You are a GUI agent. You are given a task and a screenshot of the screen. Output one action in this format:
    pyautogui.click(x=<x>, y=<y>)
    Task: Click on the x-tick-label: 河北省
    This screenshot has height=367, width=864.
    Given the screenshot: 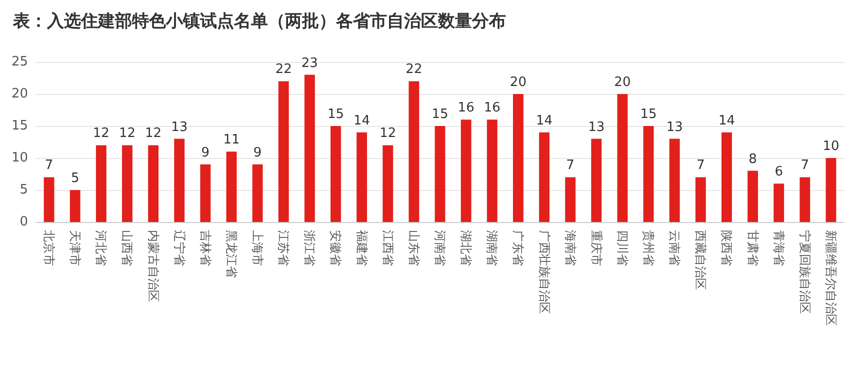 What is the action you would take?
    pyautogui.click(x=101, y=248)
    